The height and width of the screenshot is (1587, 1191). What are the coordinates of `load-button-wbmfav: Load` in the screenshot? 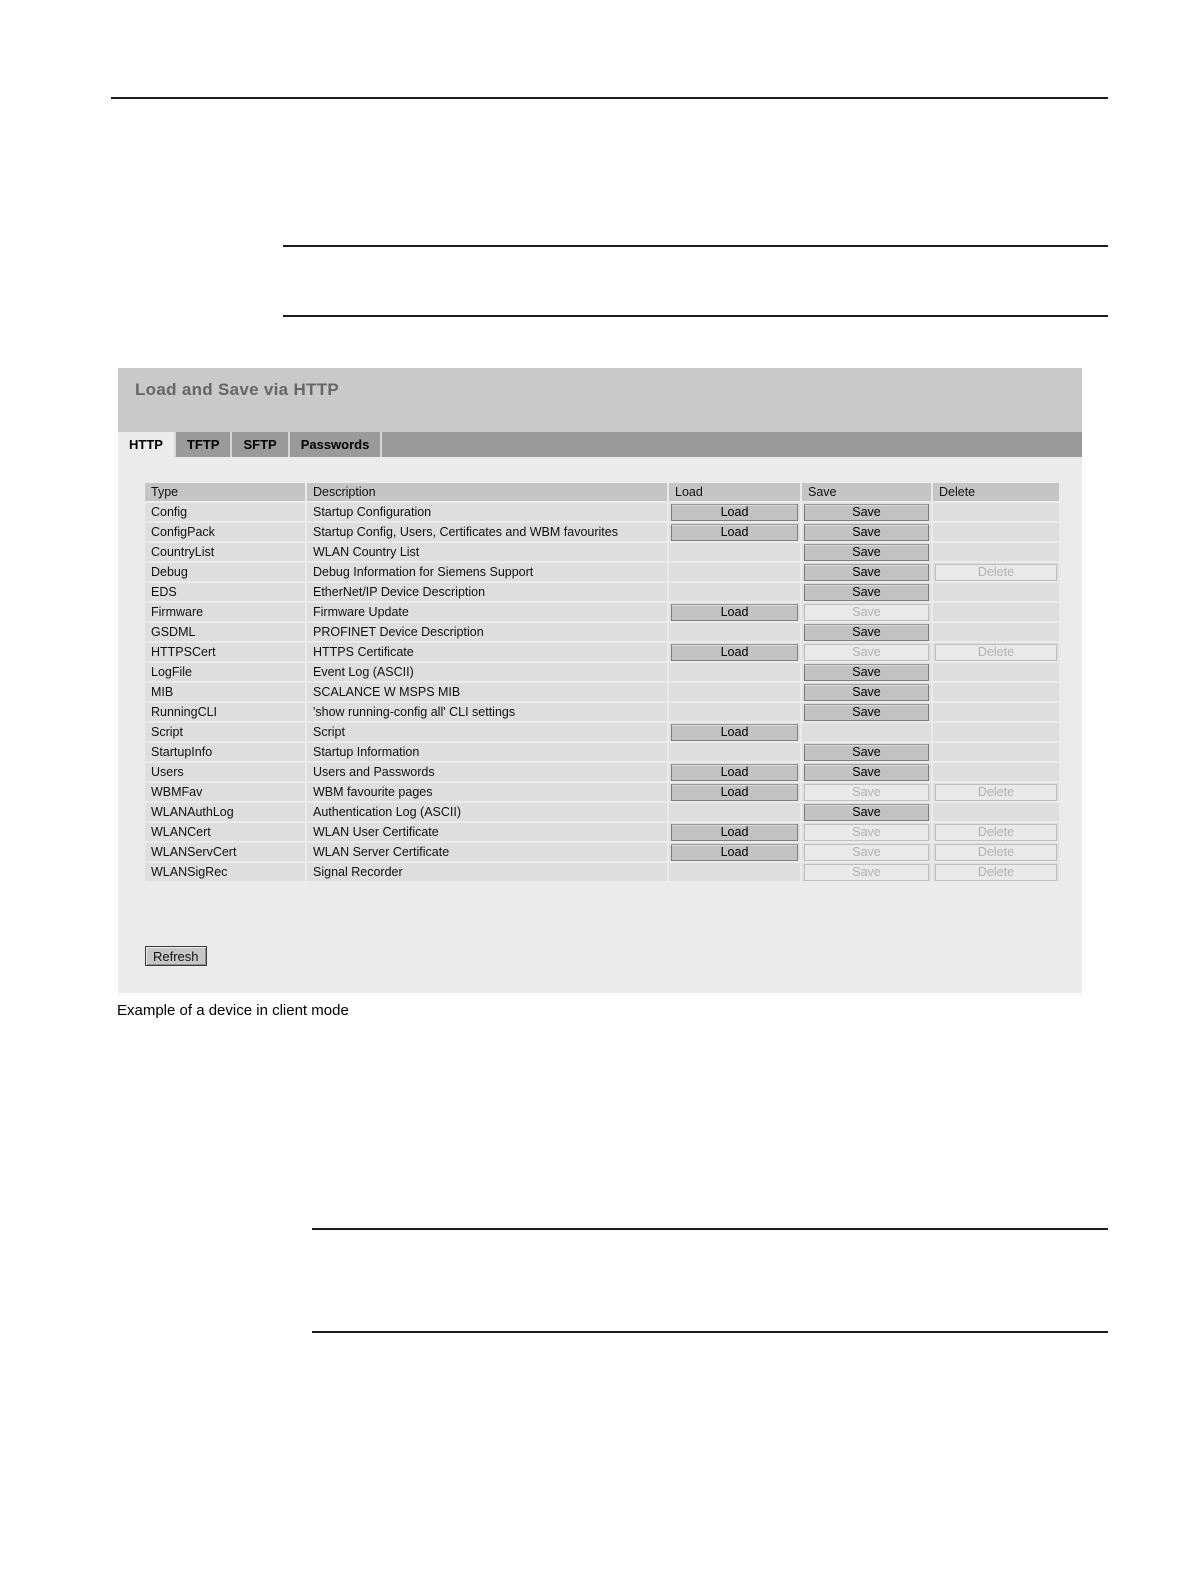 It's located at (734, 792).